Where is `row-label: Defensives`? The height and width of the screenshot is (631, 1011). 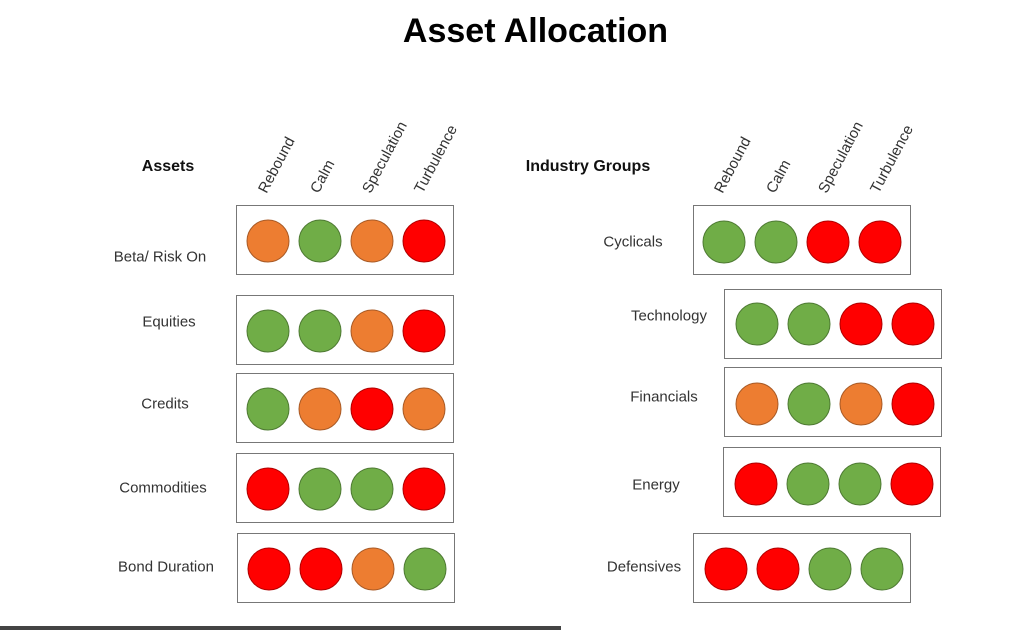 row-label: Defensives is located at coordinates (644, 567).